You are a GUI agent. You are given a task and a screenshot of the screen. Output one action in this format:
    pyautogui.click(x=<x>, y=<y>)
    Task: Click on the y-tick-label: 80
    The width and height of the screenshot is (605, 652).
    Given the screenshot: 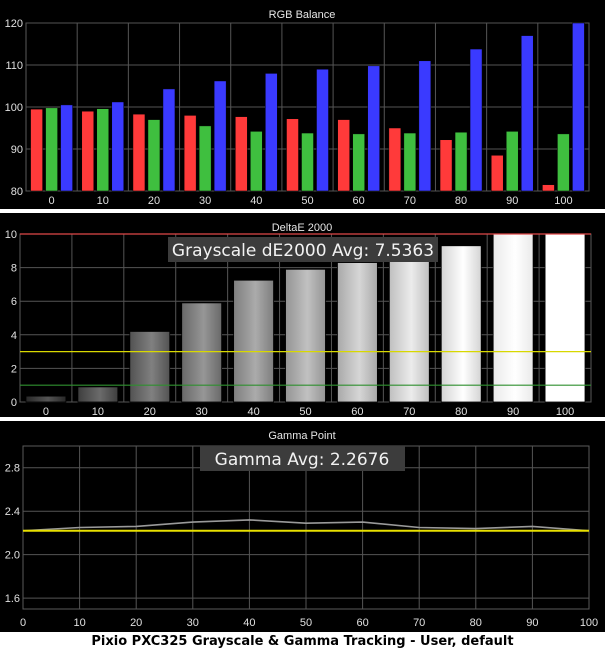 What is the action you would take?
    pyautogui.click(x=17, y=192)
    